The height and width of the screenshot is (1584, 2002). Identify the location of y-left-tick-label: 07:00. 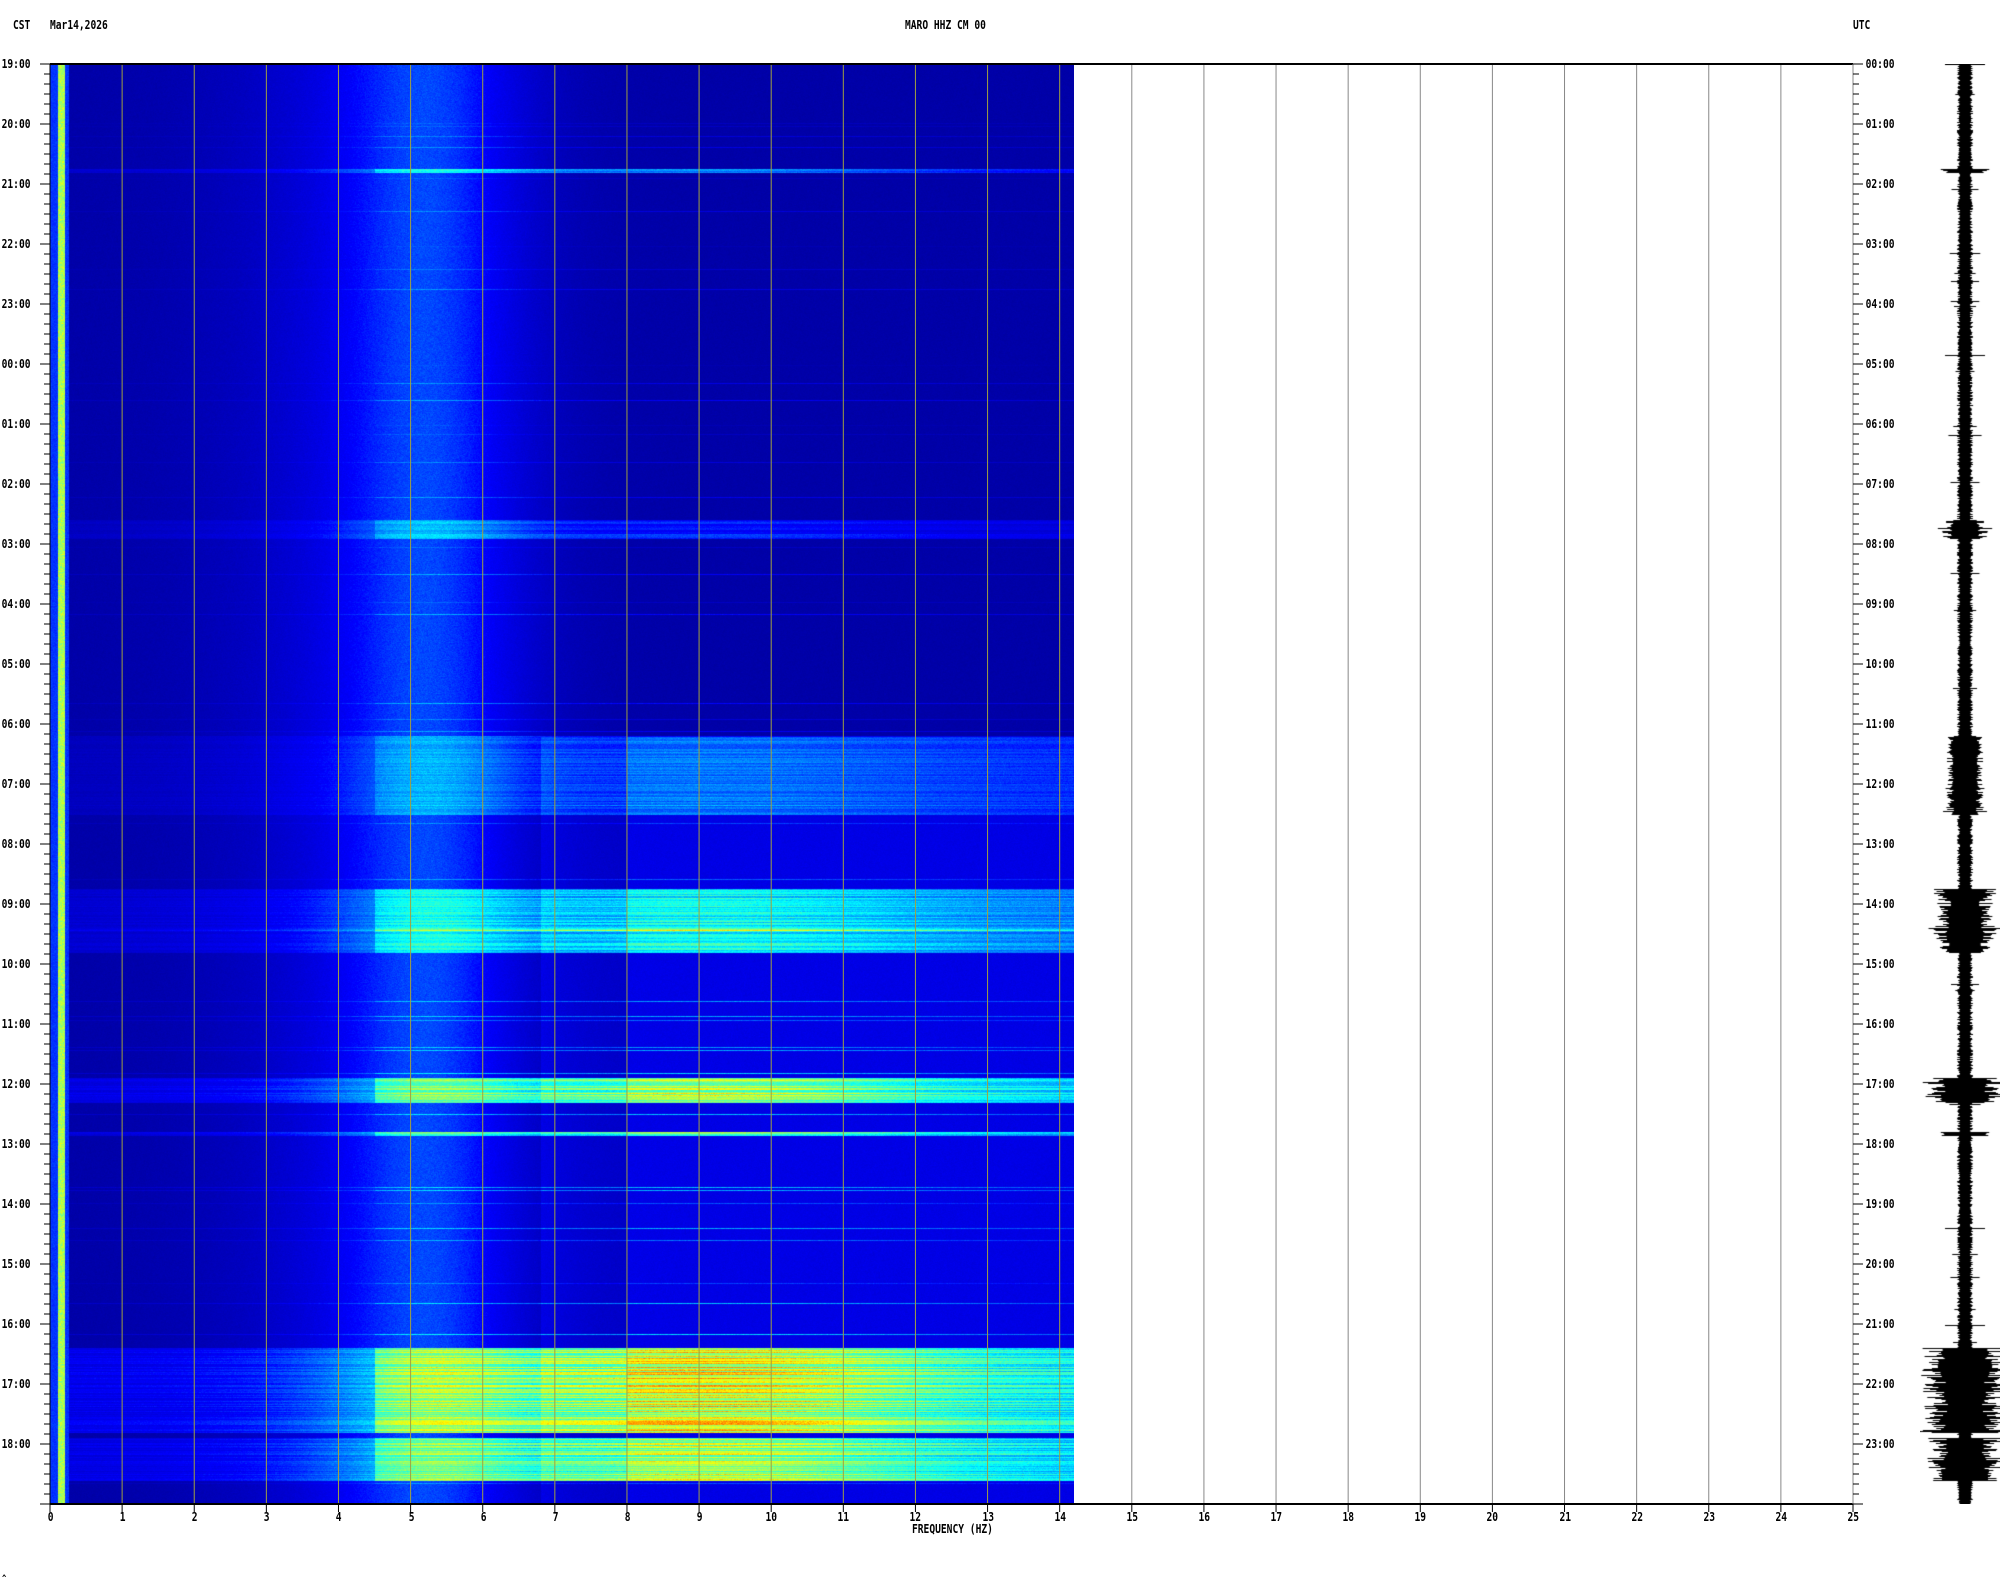
(16, 784).